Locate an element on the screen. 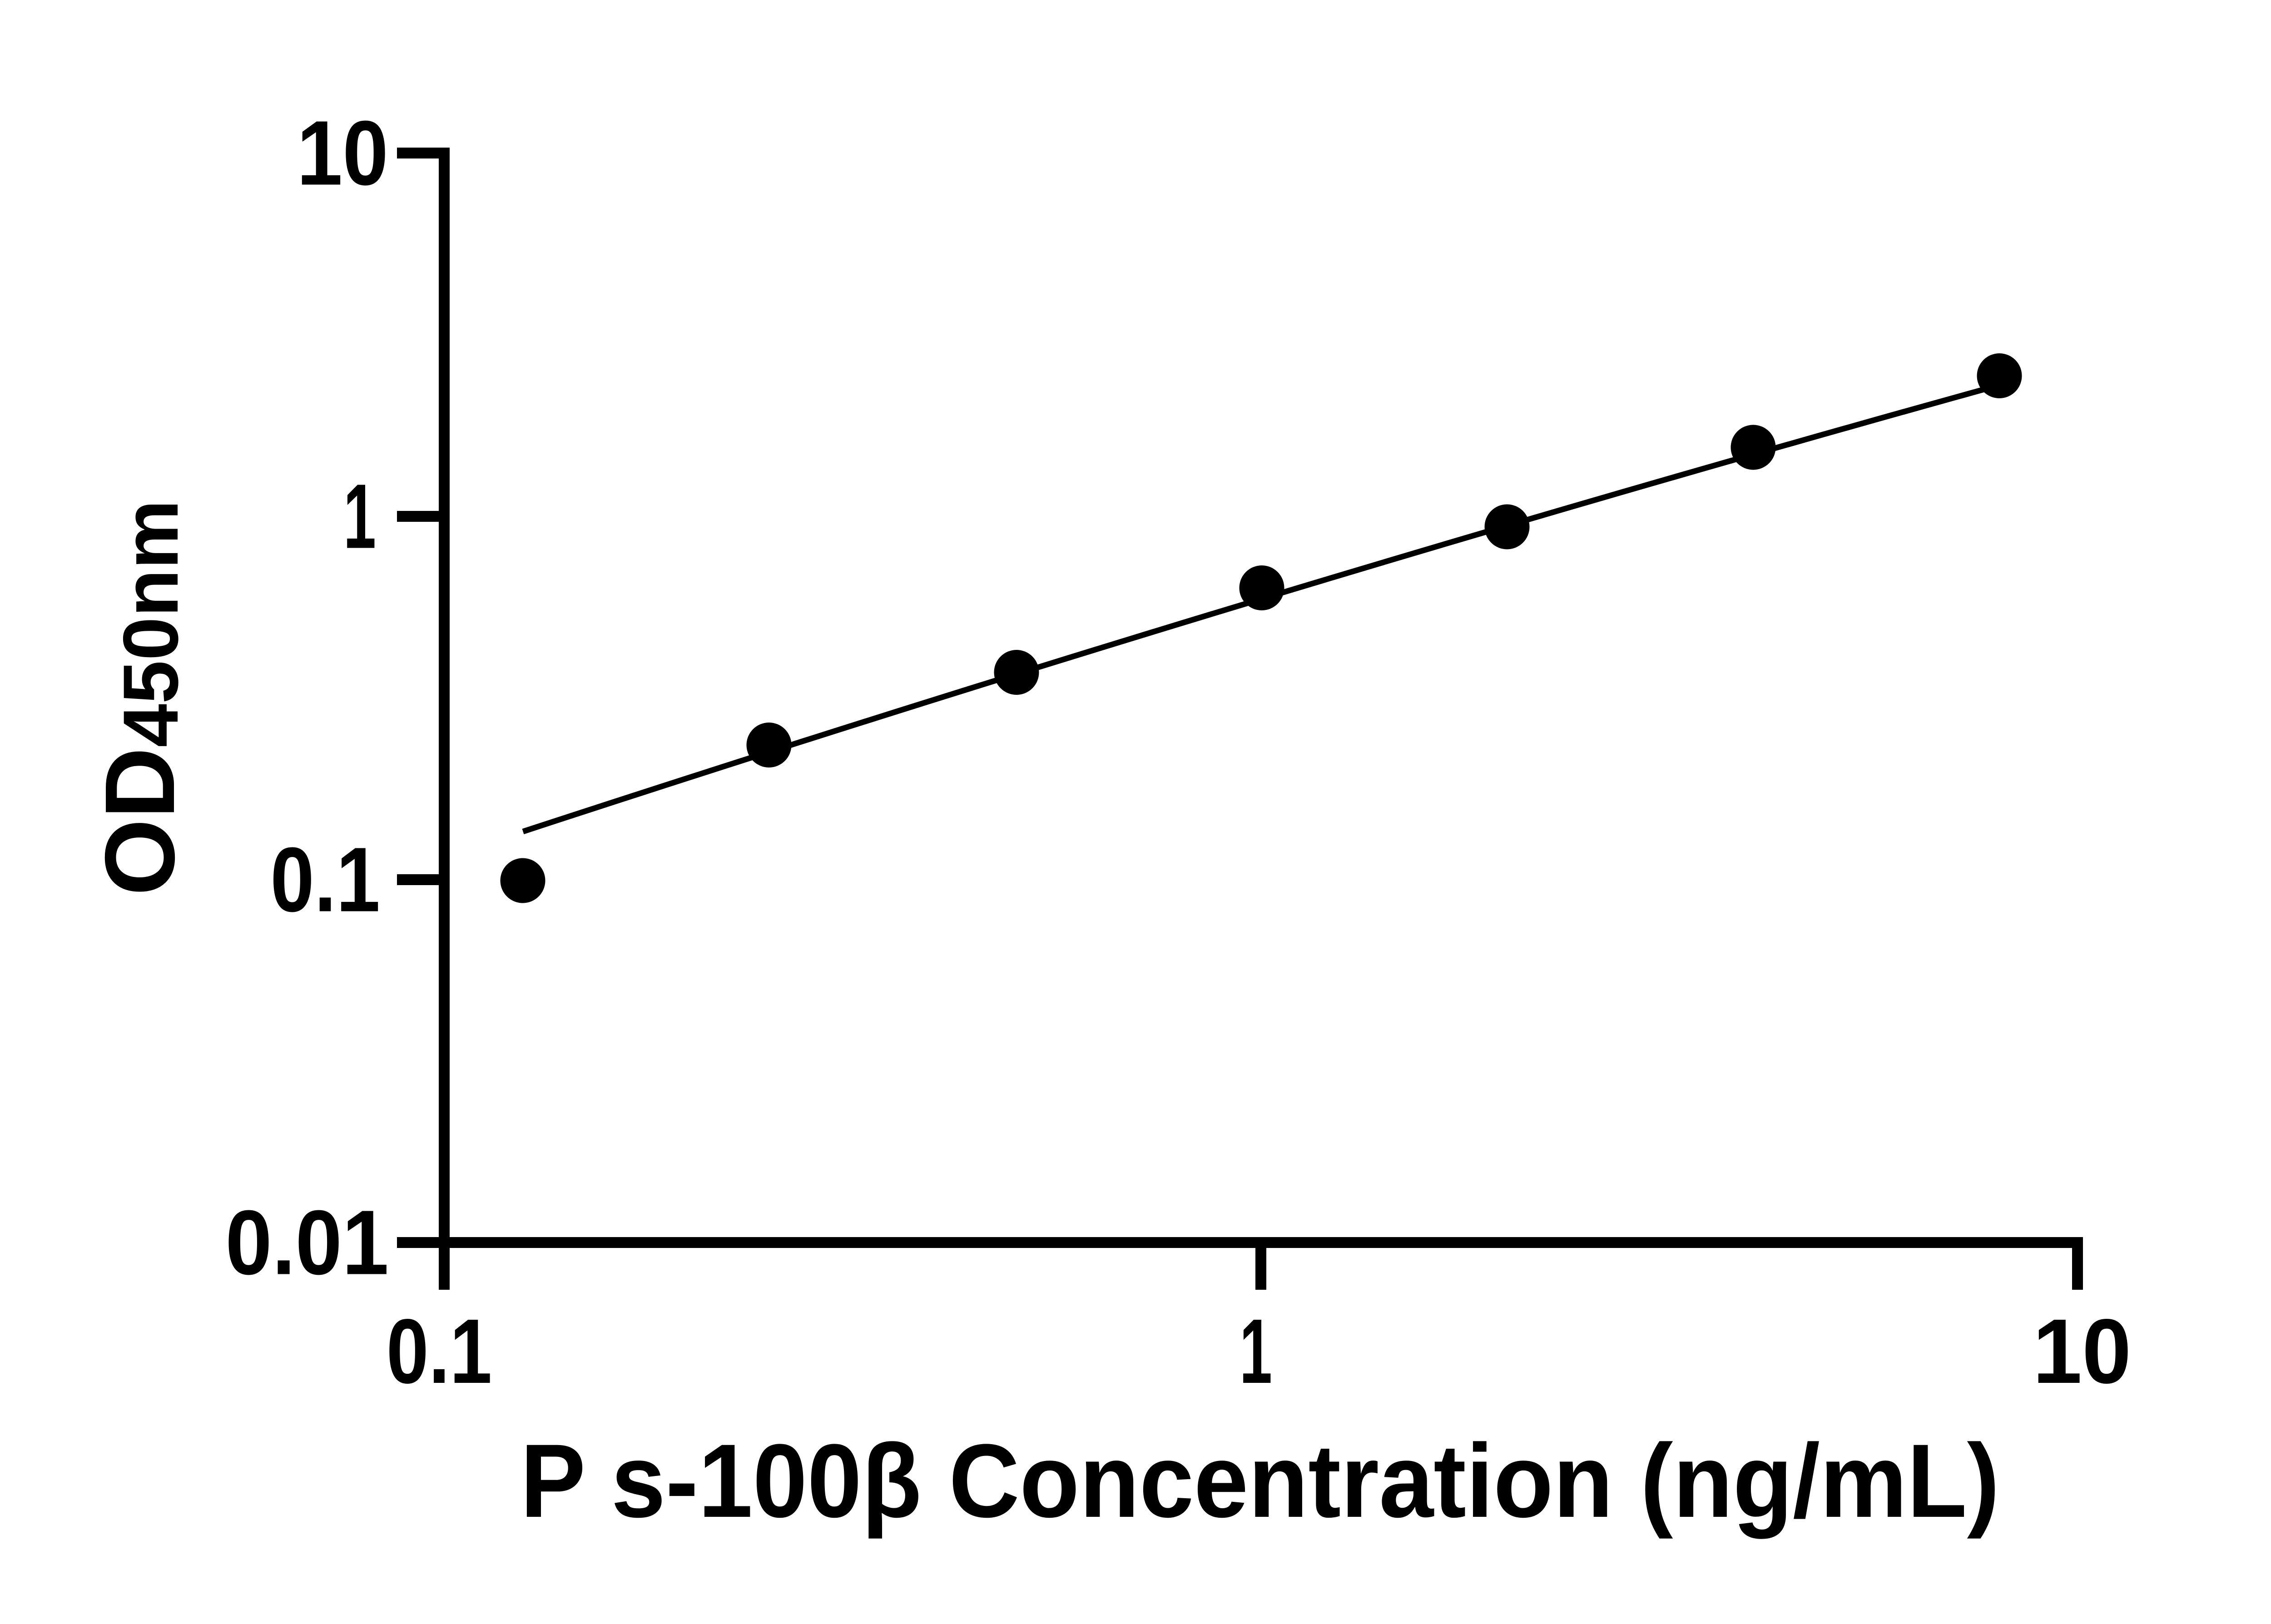 This screenshot has height=1624, width=2271. svg-text: 0.01 is located at coordinates (307, 1242).